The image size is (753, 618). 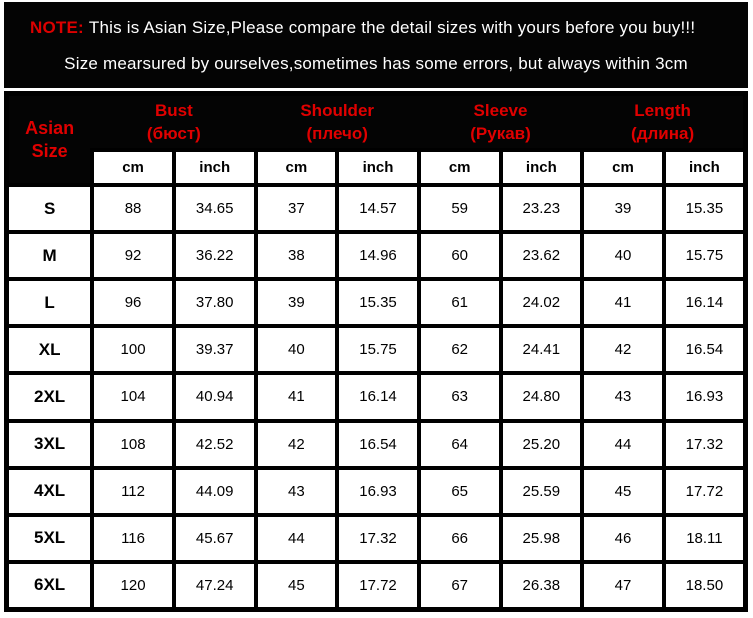 I want to click on unit-header-sleeve-inch: inch, so click(x=541, y=167).